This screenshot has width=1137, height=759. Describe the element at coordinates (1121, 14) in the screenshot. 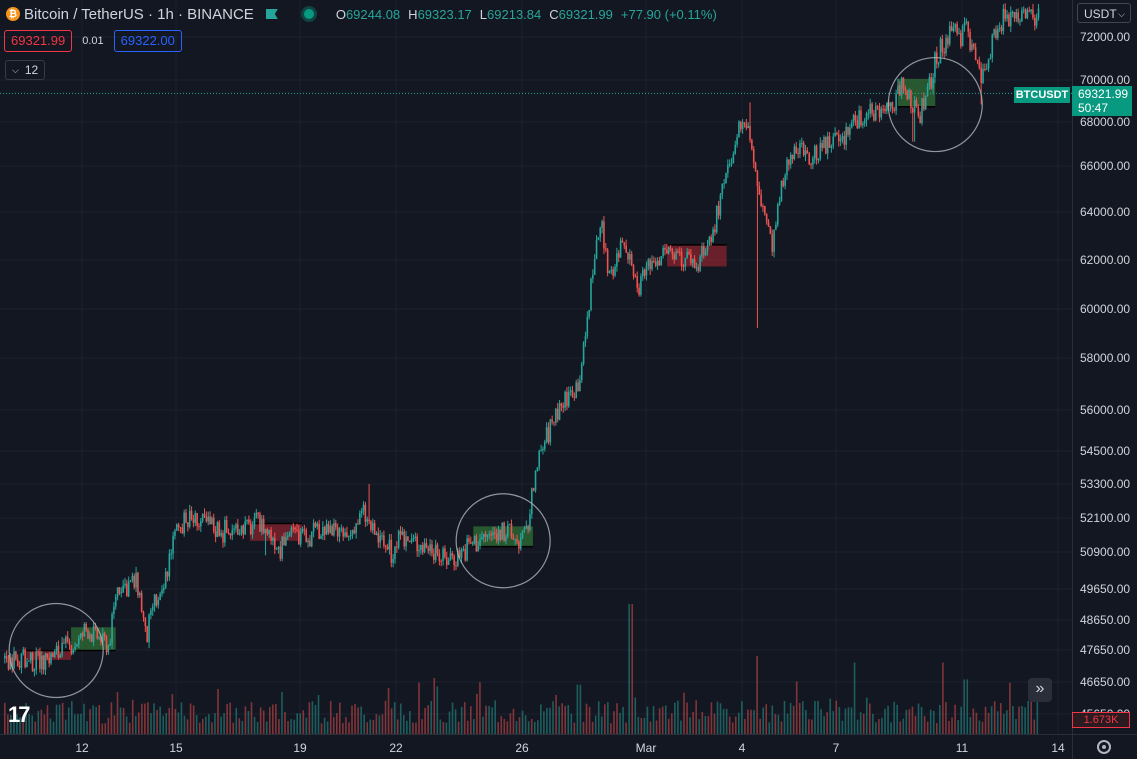

I see `chevron-down-icon: ⌵` at that location.